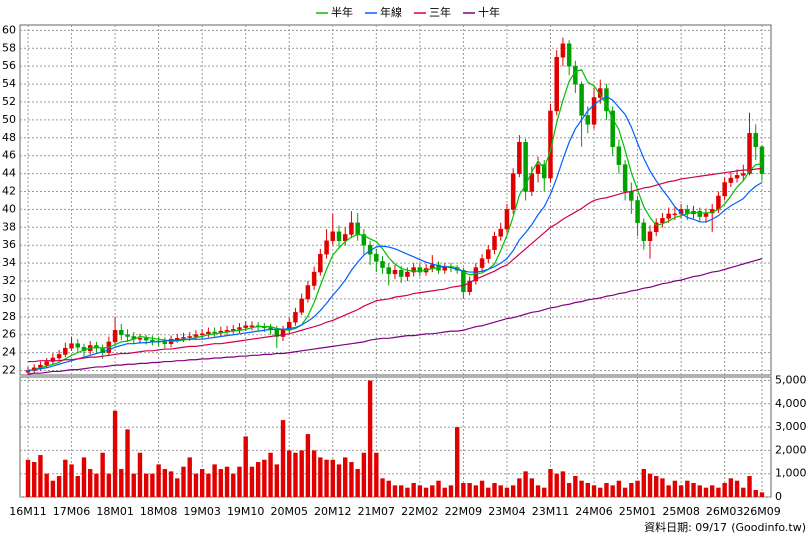  I want to click on y-tick-label: 52, so click(9, 101).